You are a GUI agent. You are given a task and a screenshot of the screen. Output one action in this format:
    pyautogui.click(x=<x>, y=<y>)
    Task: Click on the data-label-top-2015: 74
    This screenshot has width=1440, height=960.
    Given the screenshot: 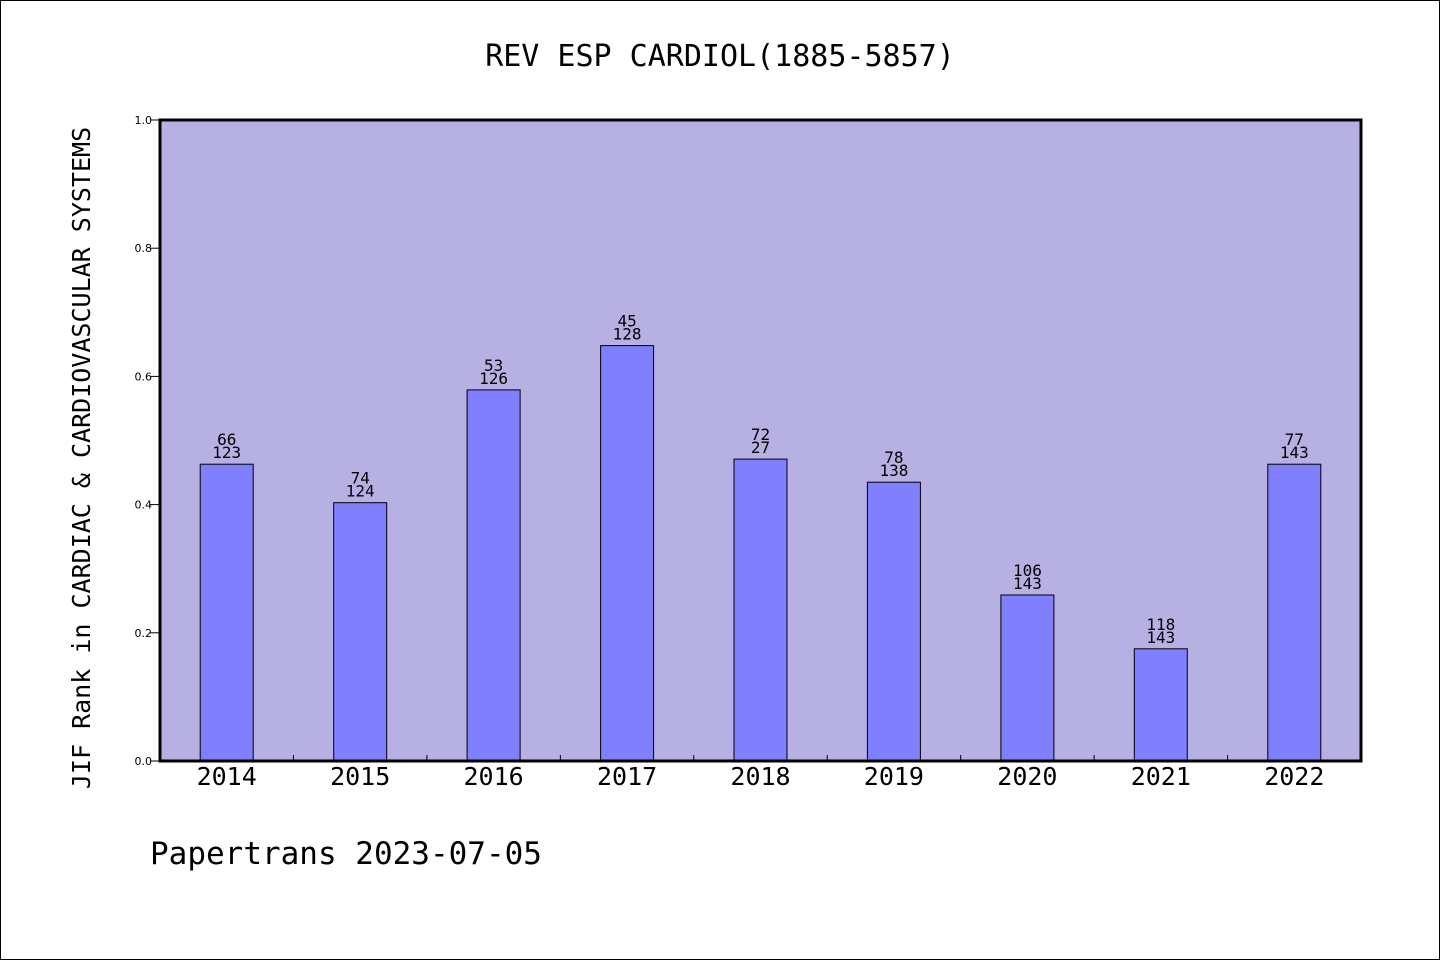 What is the action you would take?
    pyautogui.click(x=360, y=478)
    